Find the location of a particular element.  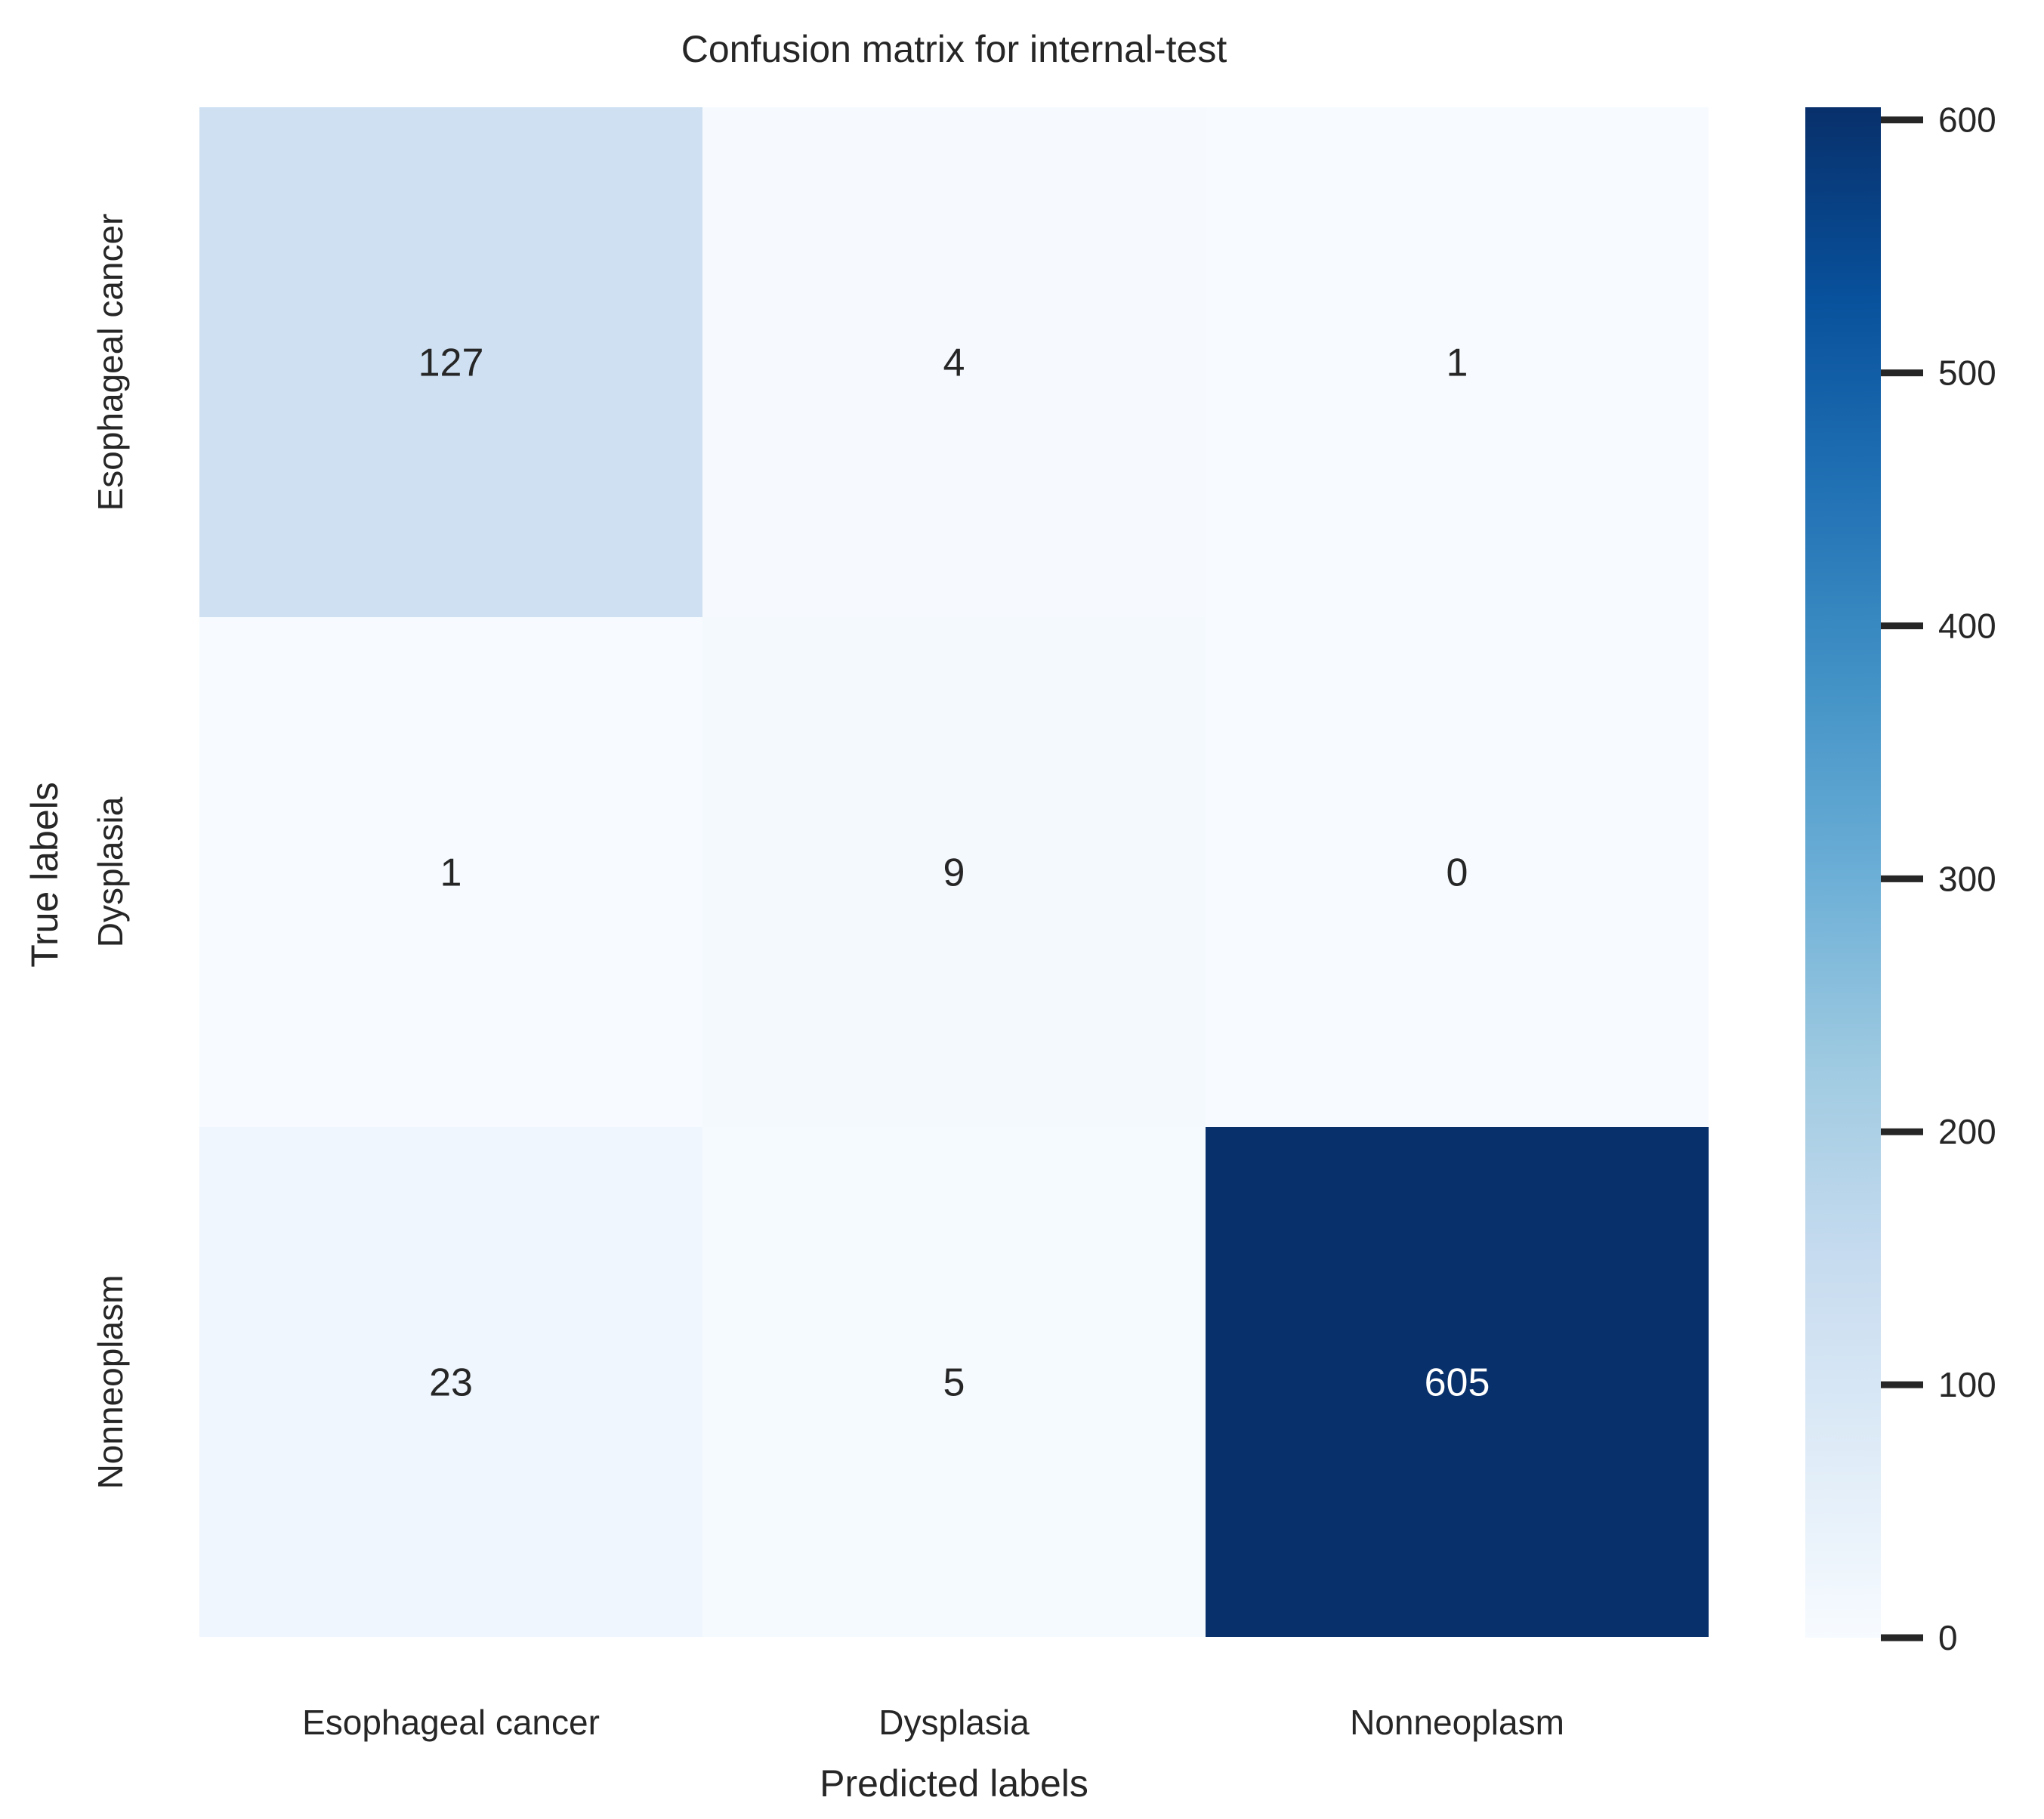

y-axis-label: True labels is located at coordinates (44, 874).